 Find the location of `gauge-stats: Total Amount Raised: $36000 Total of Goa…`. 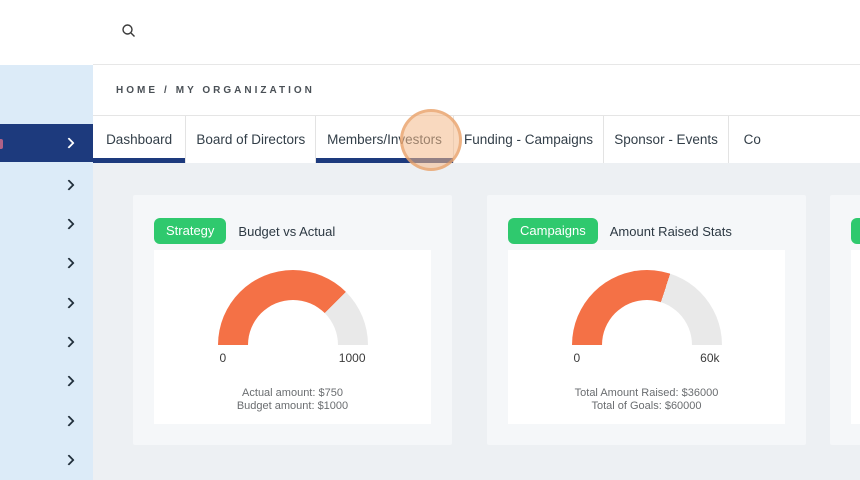

gauge-stats: Total Amount Raised: $36000 Total of Goa… is located at coordinates (647, 400).